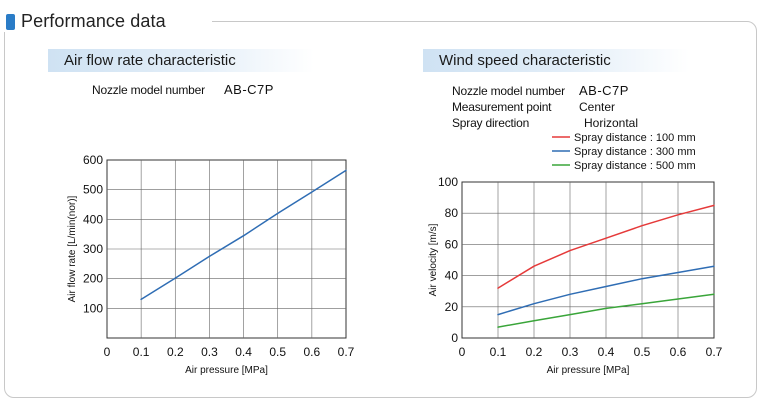  What do you see at coordinates (10, 21) in the screenshot?
I see `section-bullet-icon` at bounding box center [10, 21].